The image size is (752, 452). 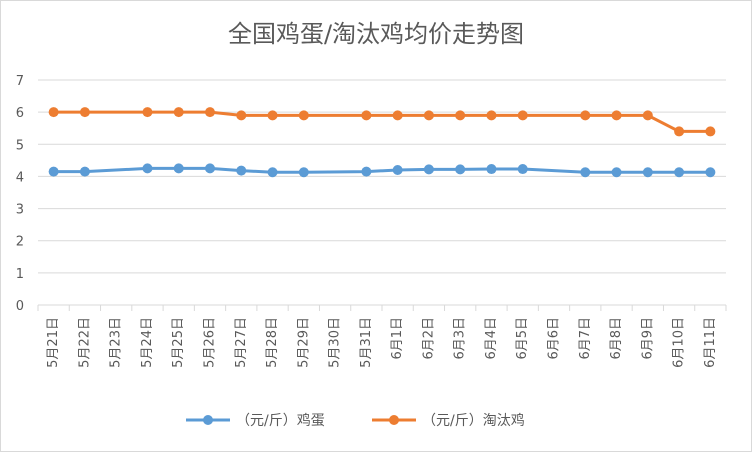 I want to click on legend-label: （元/斤）淘汰鸡, so click(x=473, y=420).